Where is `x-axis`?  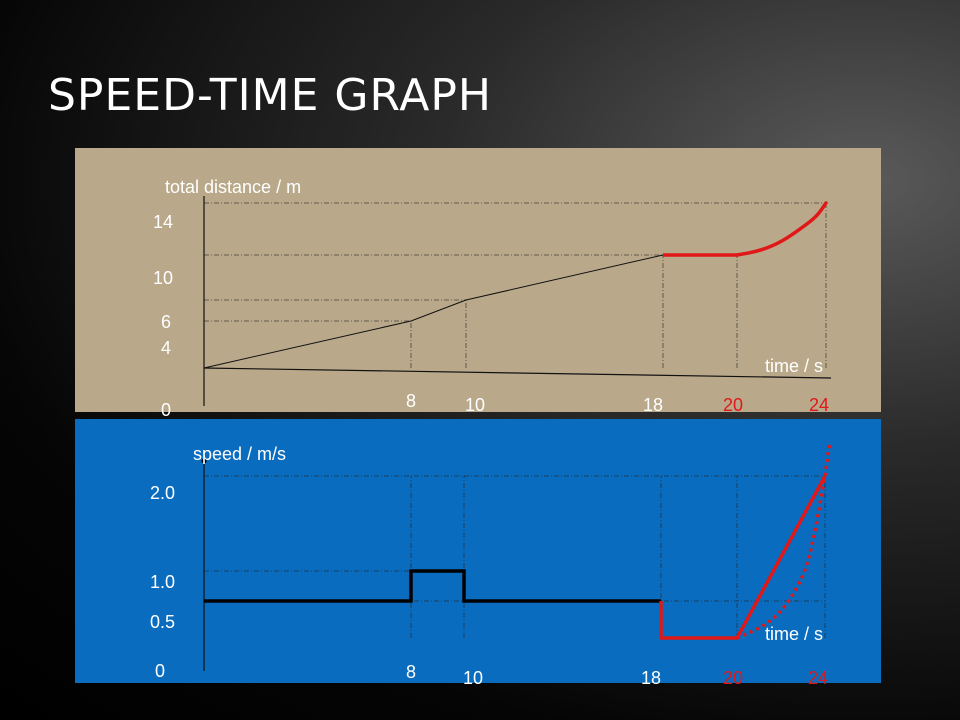 x-axis is located at coordinates (517, 373).